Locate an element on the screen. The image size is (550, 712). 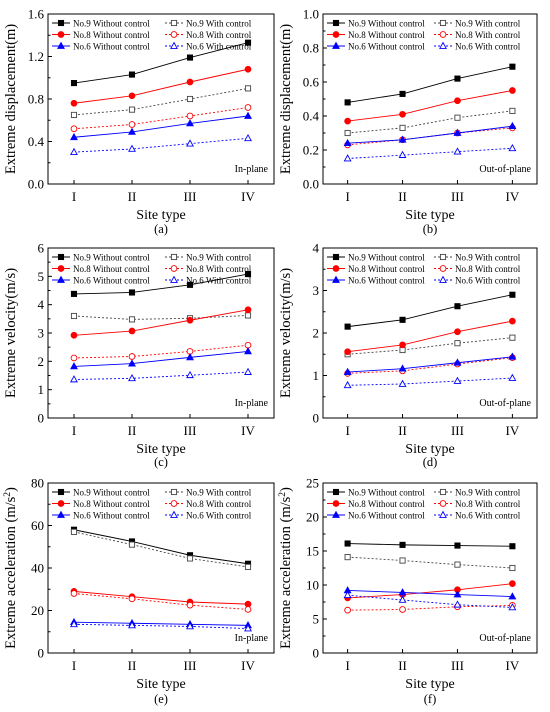
y-tick-label: 15 is located at coordinates (312, 551).